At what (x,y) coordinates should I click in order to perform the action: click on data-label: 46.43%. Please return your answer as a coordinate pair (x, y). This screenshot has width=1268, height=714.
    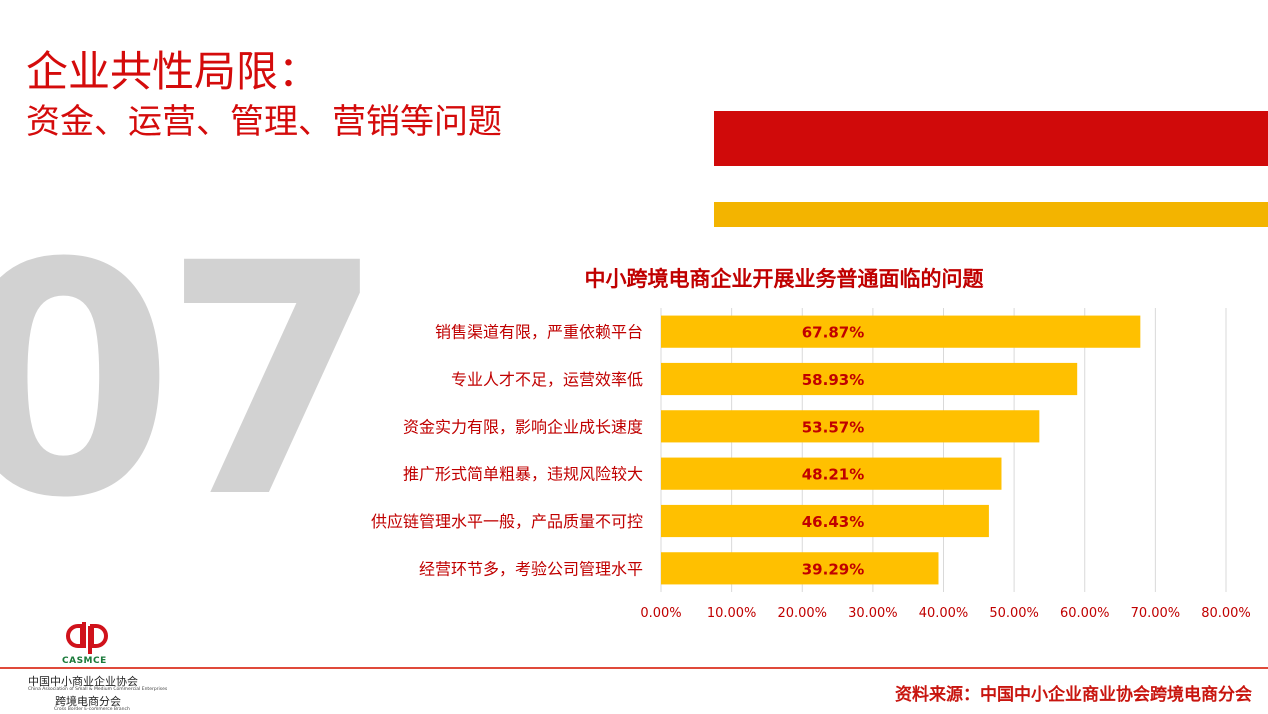
    Looking at the image, I should click on (833, 522).